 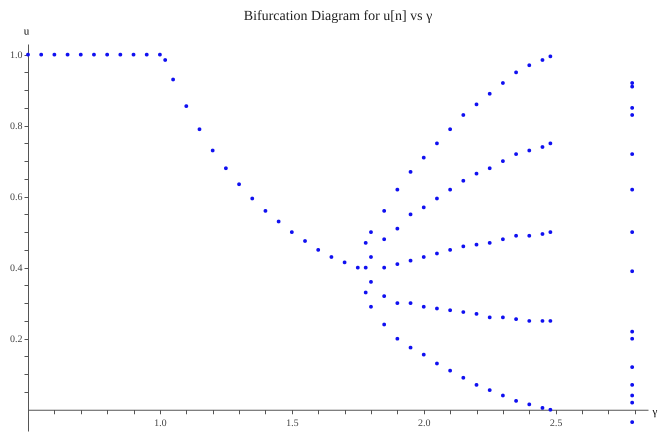 I want to click on x-tick-label: 1.5, so click(x=292, y=424).